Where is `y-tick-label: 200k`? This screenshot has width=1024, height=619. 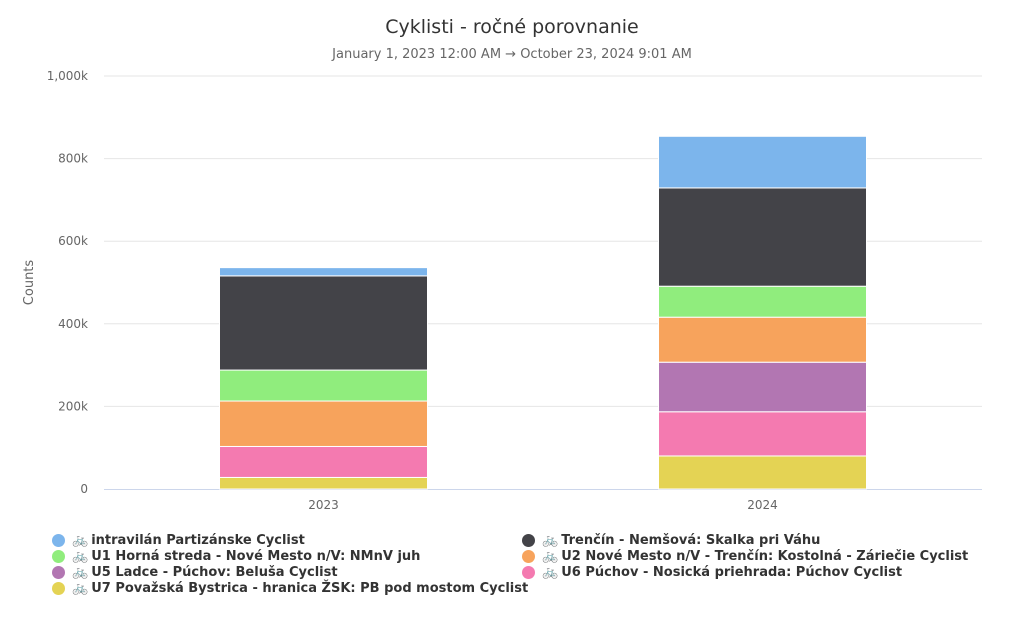
y-tick-label: 200k is located at coordinates (73, 406).